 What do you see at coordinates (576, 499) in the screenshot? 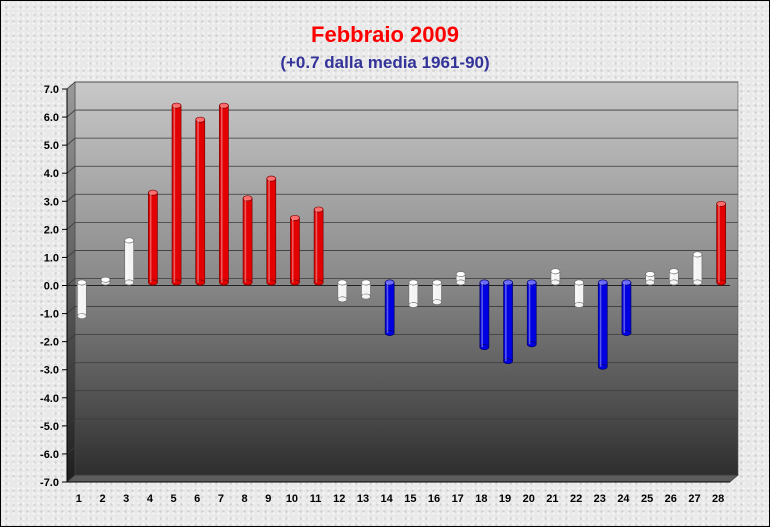
I see `x-tick-label: 22` at bounding box center [576, 499].